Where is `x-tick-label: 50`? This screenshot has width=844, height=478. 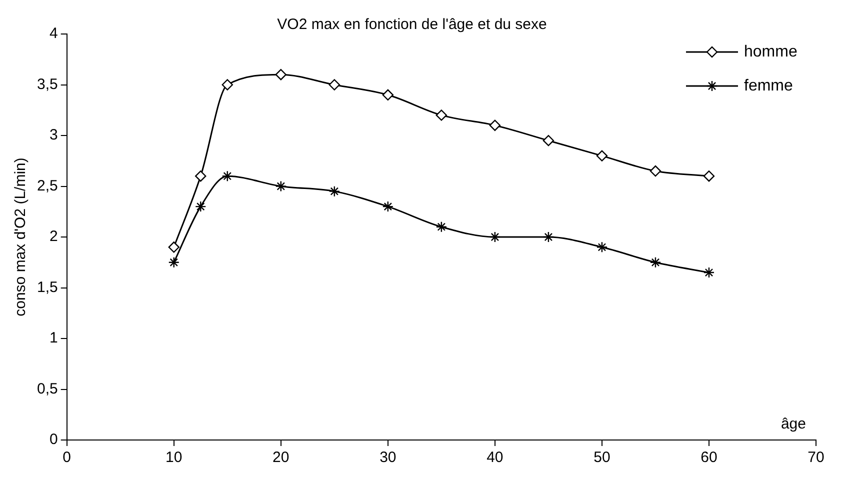
x-tick-label: 50 is located at coordinates (602, 457).